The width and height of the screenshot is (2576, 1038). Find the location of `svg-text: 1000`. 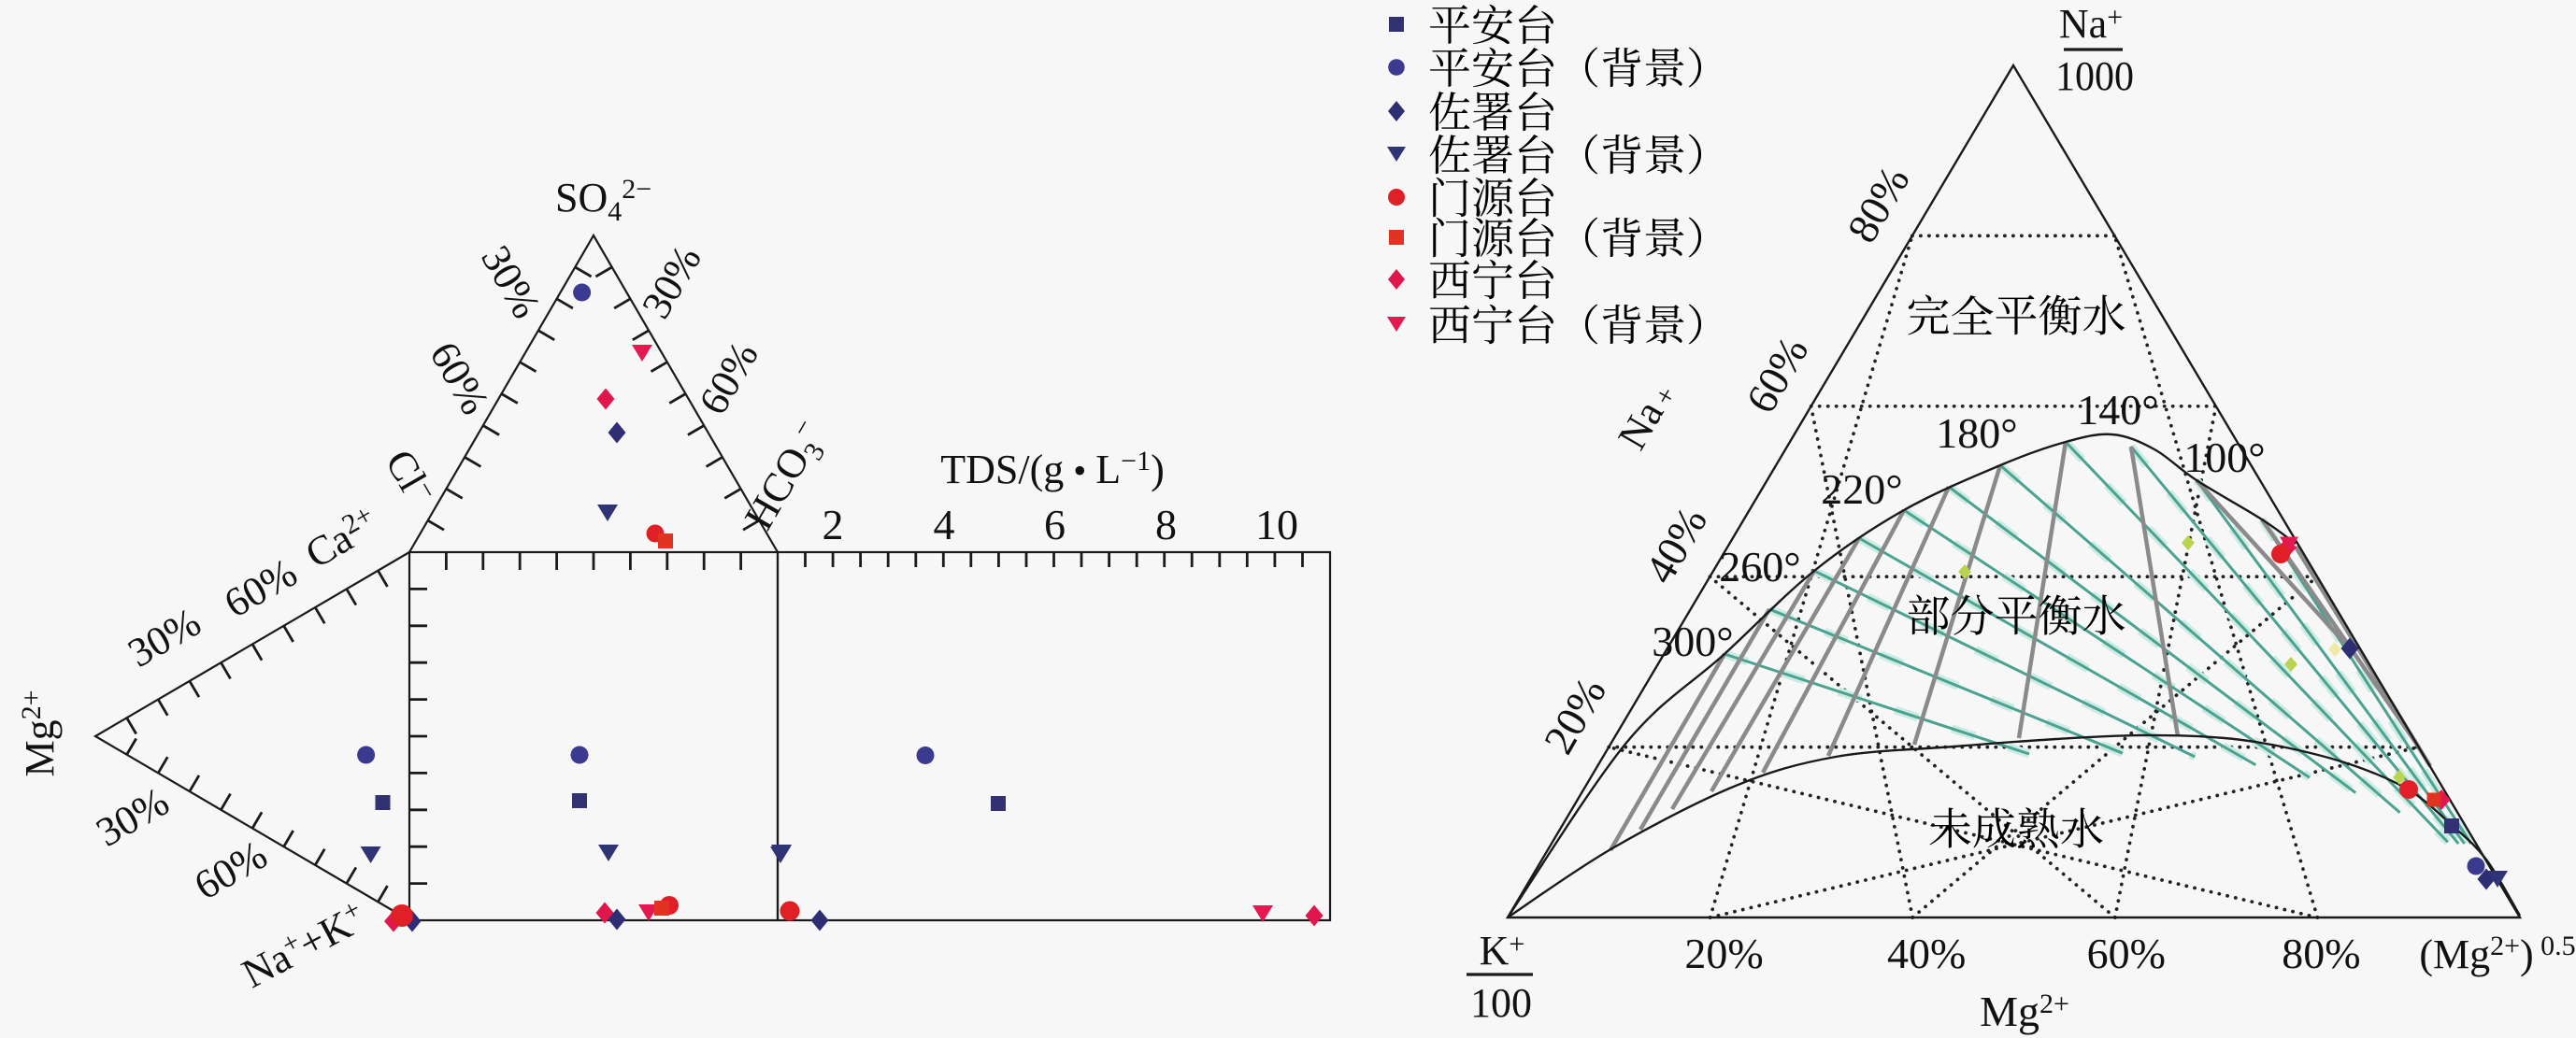

svg-text: 1000 is located at coordinates (2094, 76).